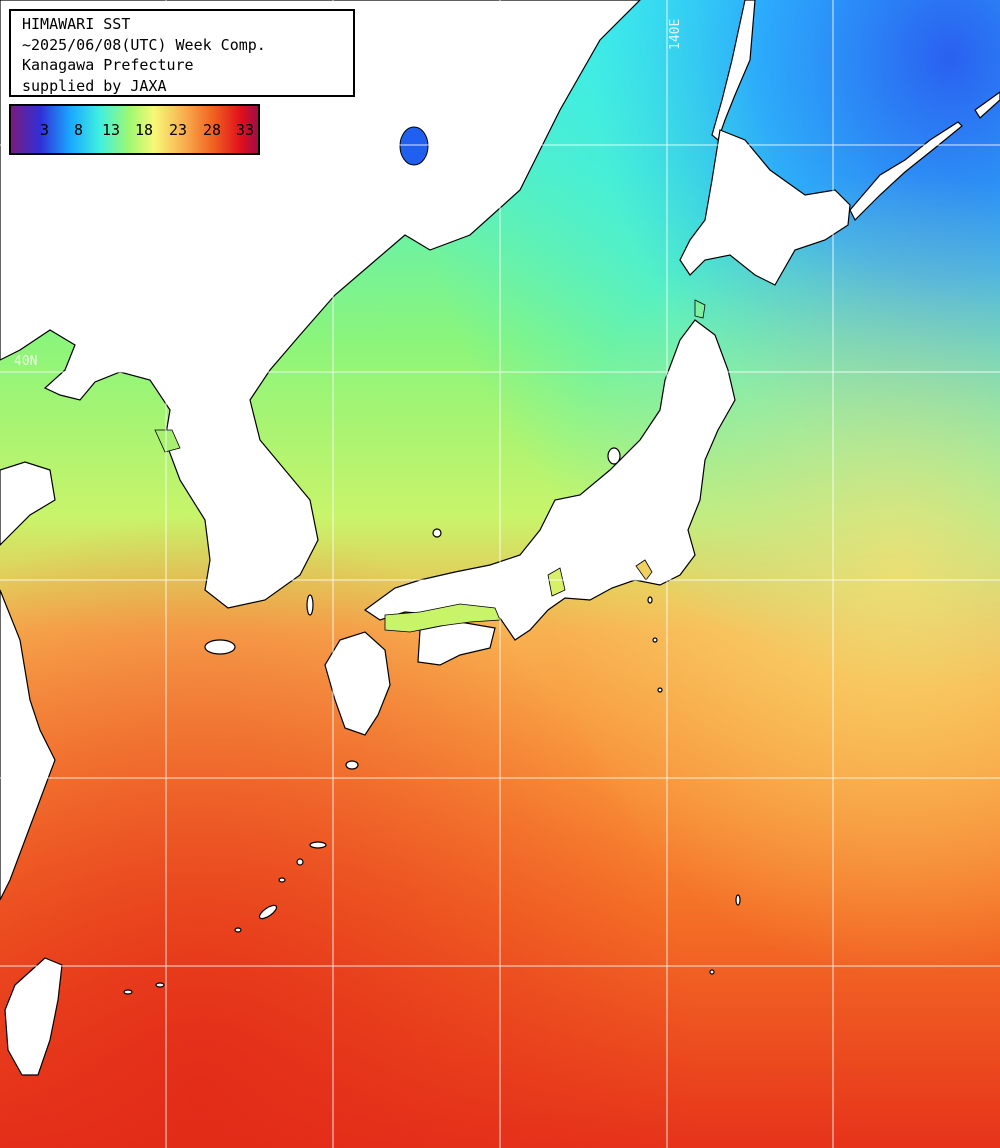  I want to click on legend-labels: 3 8 13 18 23 28 33, so click(134, 129).